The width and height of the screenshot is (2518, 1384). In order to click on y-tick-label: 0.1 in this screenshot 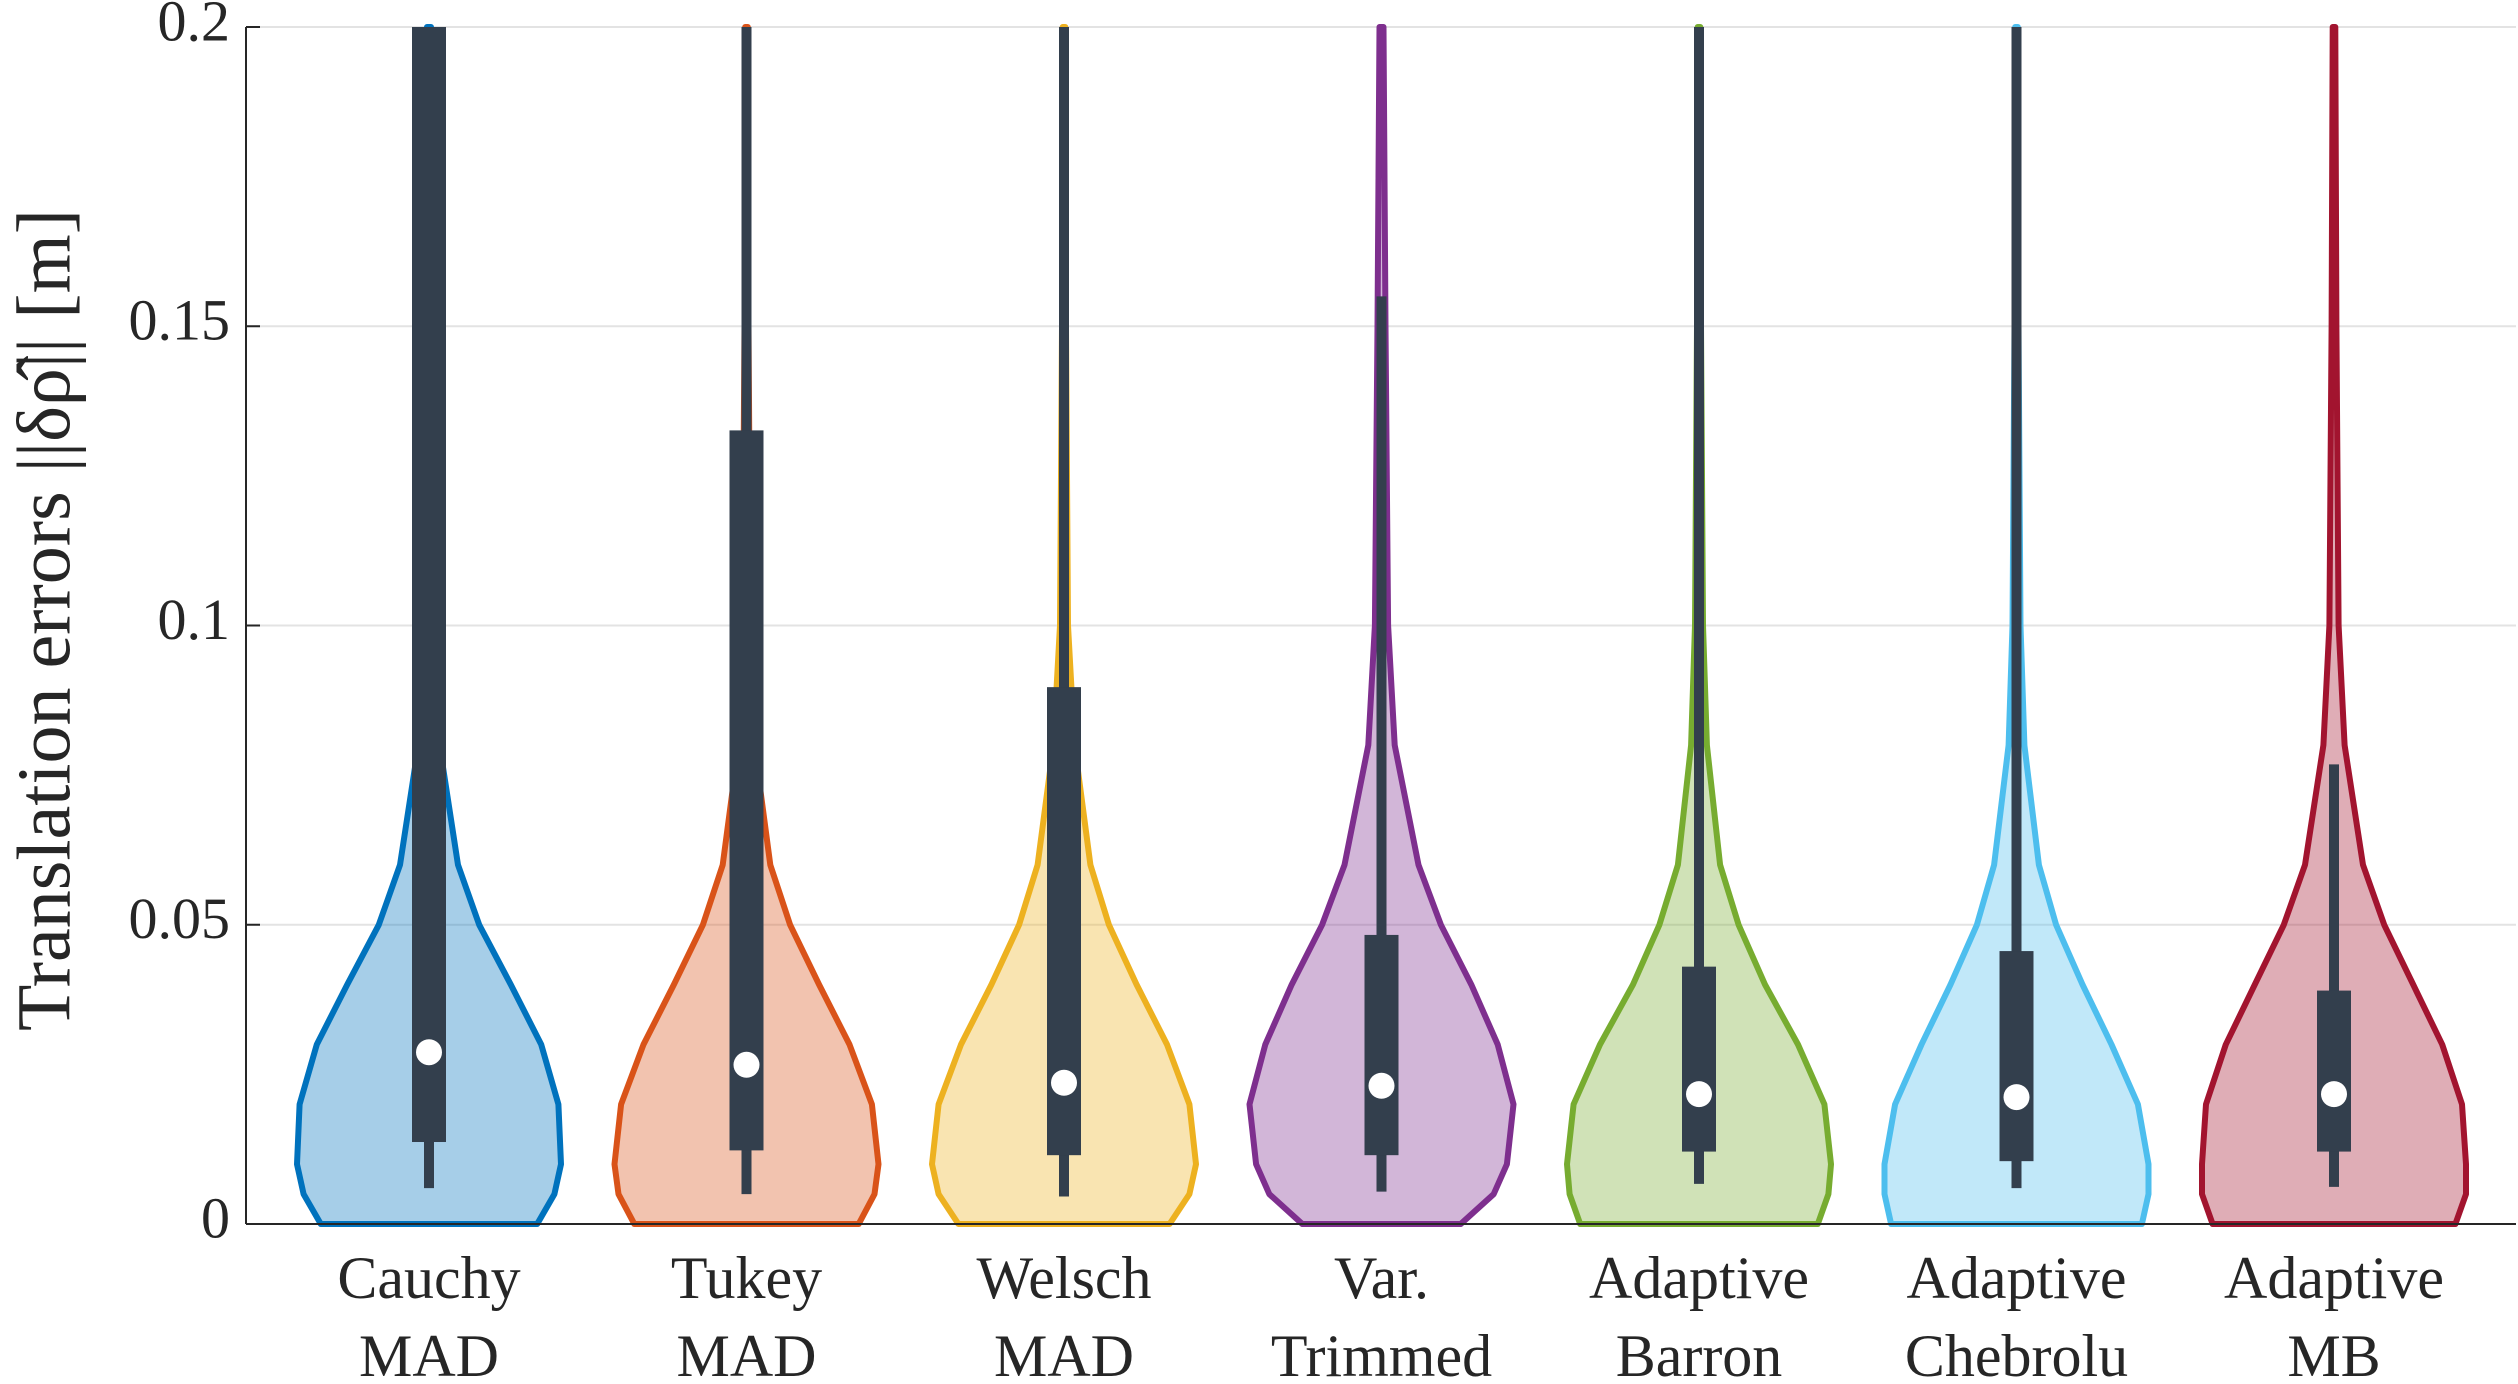, I will do `click(194, 619)`.